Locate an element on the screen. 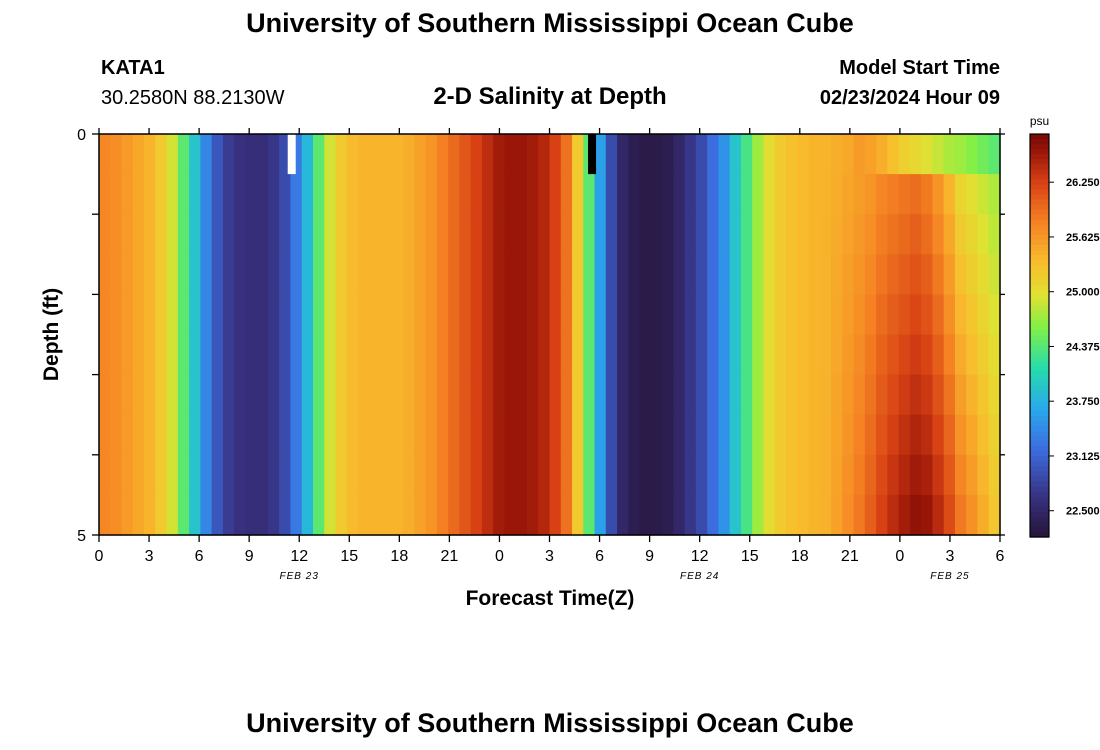 The height and width of the screenshot is (750, 1100). colorbar-tick-label: 24.375 is located at coordinates (1083, 347).